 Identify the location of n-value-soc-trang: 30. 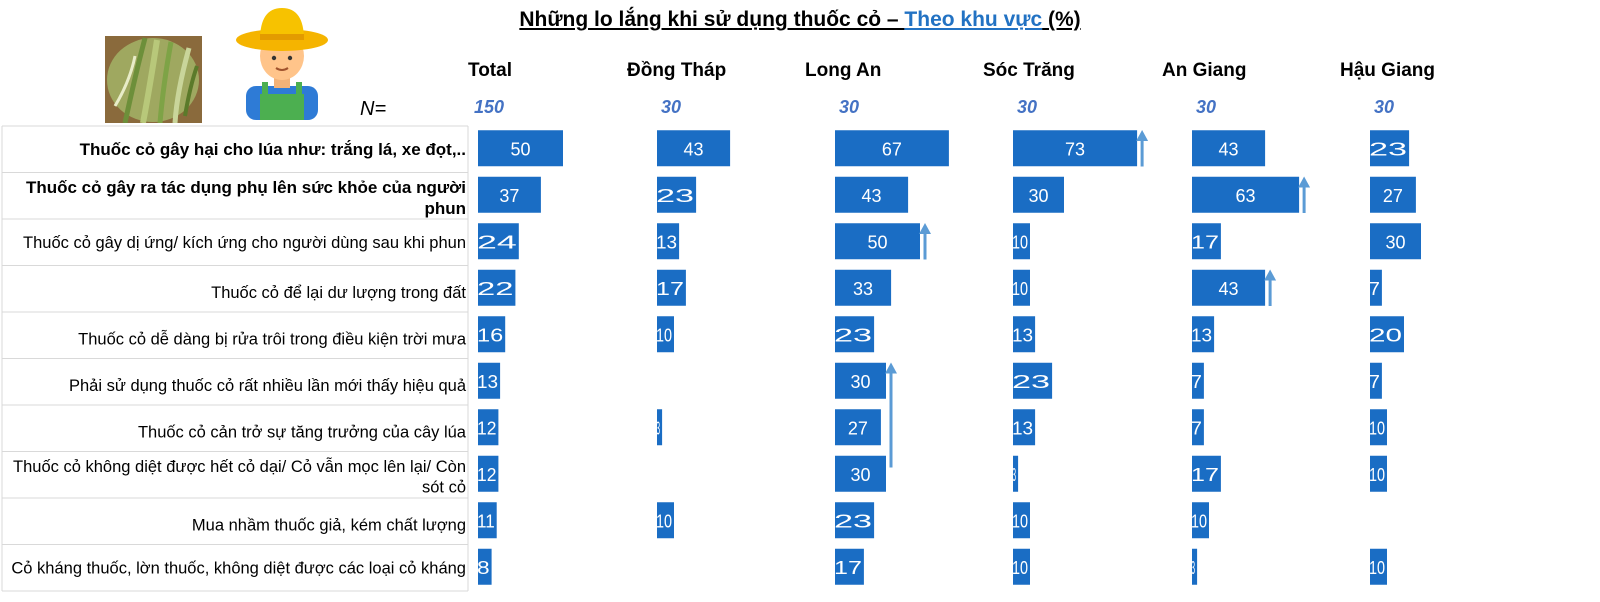
(1027, 107).